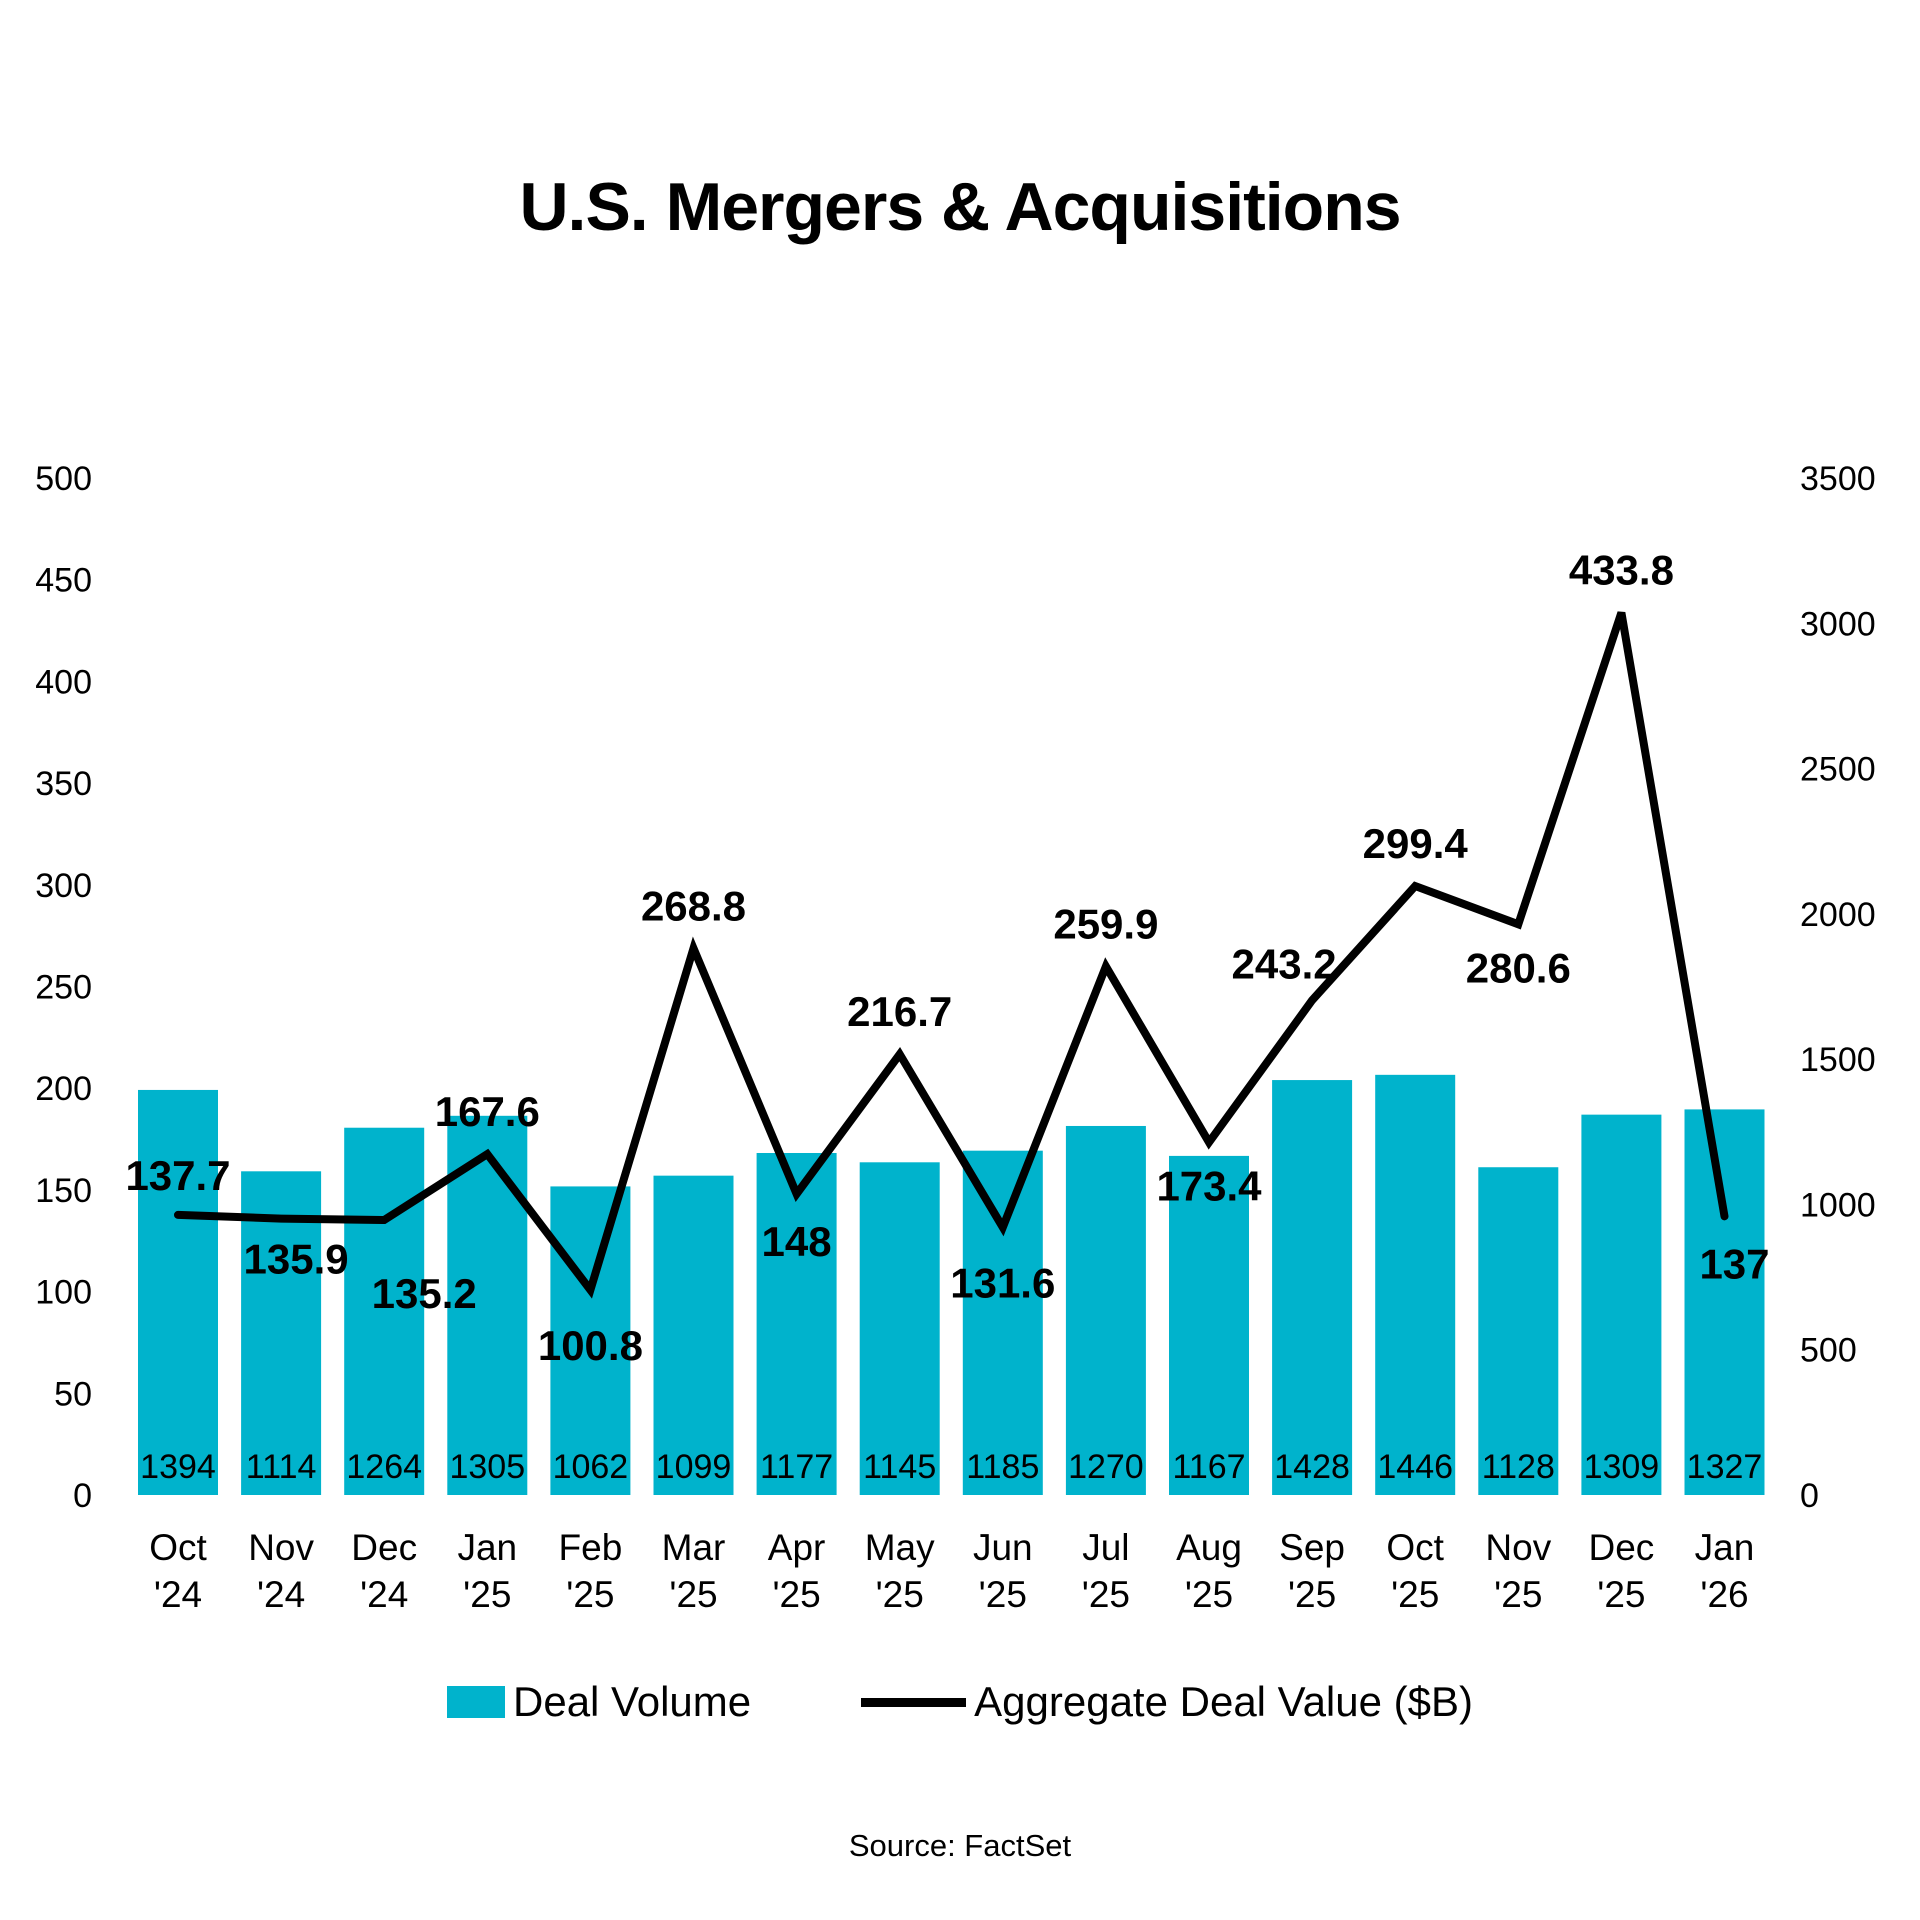 The image size is (1920, 1920). Describe the element at coordinates (1518, 967) in the screenshot. I see `line-value-label: 280.6` at that location.